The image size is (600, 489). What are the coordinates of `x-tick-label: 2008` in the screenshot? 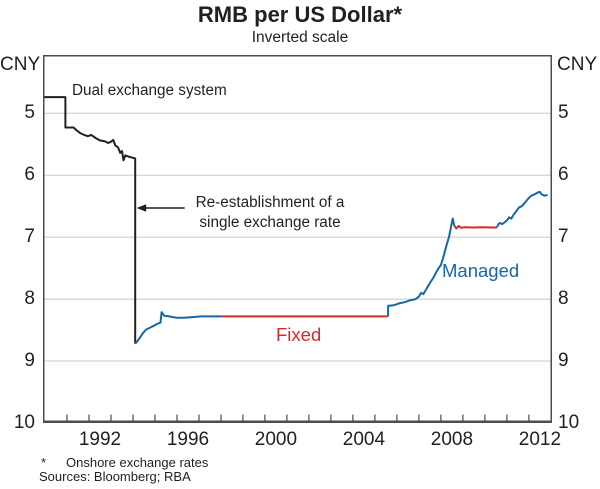 It's located at (452, 439).